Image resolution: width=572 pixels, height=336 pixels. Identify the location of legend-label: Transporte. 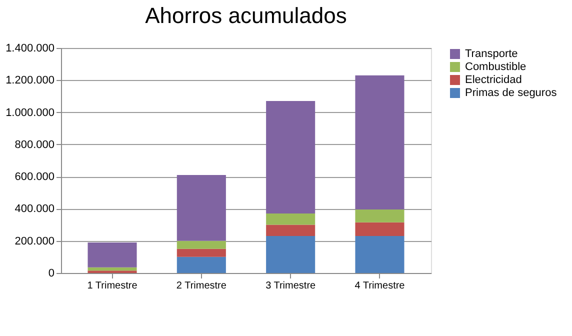
(491, 54).